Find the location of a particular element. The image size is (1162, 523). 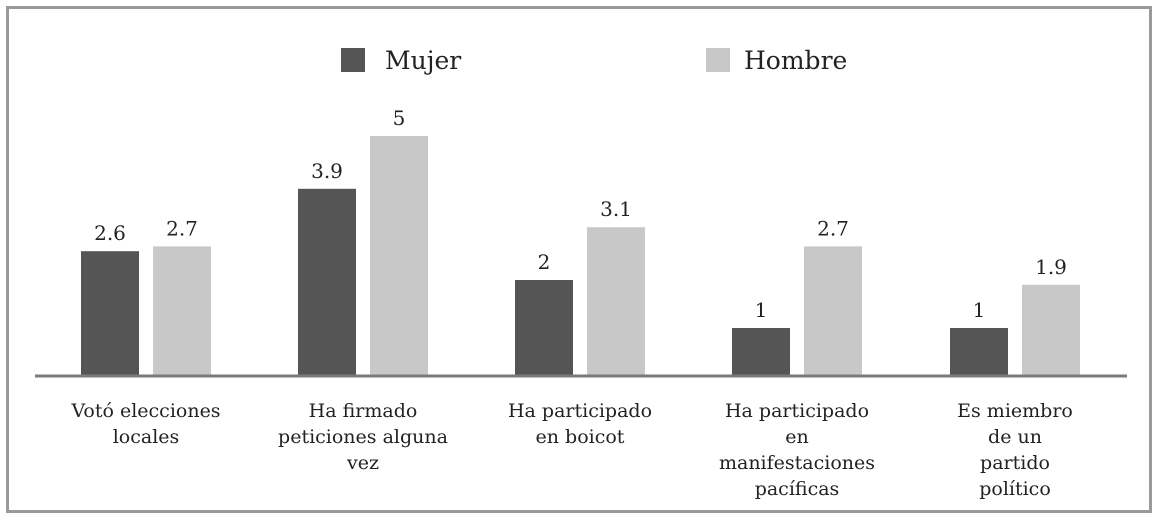

category-label-1: Ha firmado peticiones alguna vez is located at coordinates (363, 437).